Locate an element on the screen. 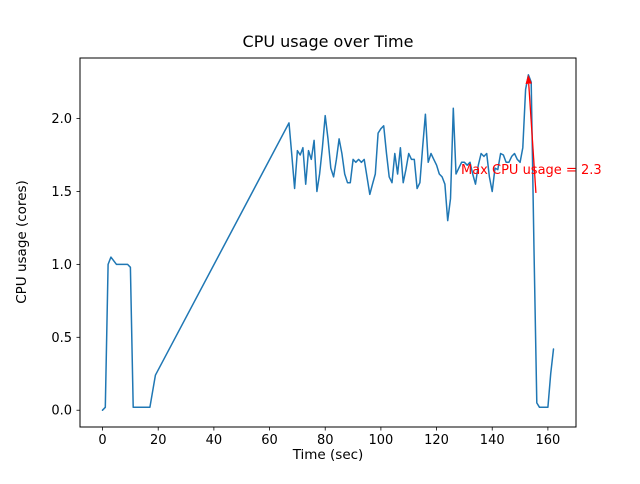 The image size is (640, 484). y-tick-label: 1.5 is located at coordinates (61, 192).